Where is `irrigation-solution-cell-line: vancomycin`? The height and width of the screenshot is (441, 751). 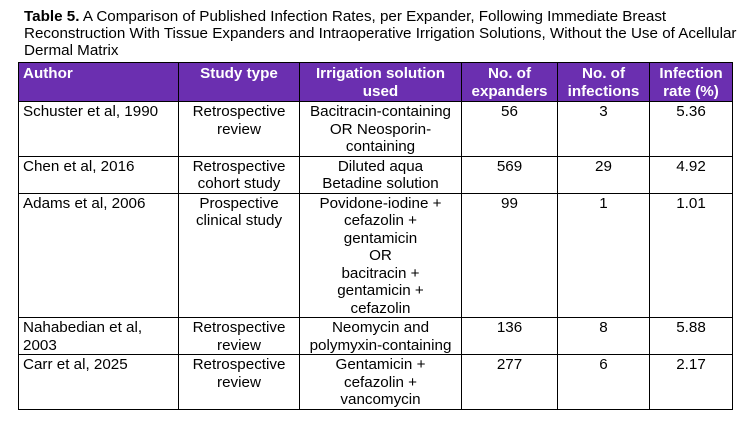 irrigation-solution-cell-line: vancomycin is located at coordinates (380, 399).